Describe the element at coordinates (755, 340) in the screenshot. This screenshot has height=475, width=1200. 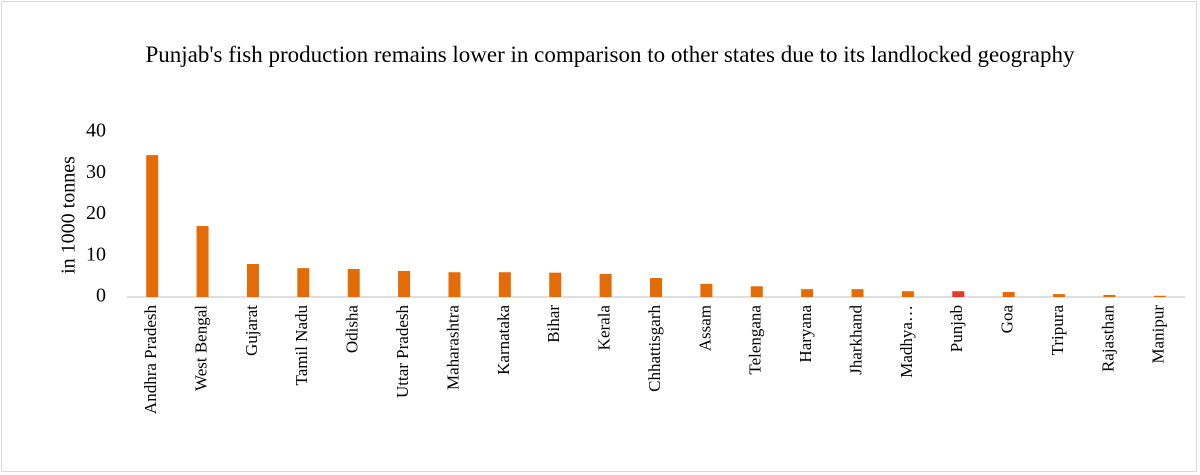
I see `x-tick-label: Telengana` at that location.